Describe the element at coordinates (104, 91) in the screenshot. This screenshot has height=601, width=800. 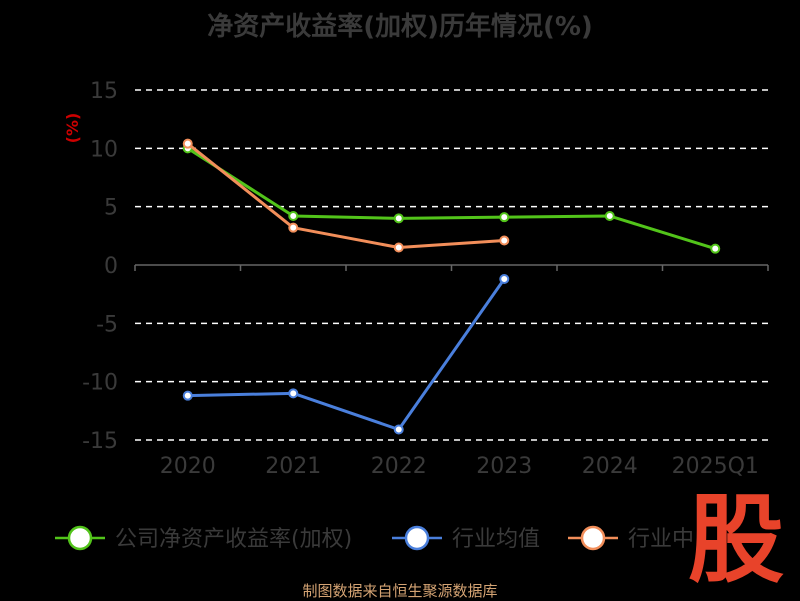
I see `y-tick-label: 15` at that location.